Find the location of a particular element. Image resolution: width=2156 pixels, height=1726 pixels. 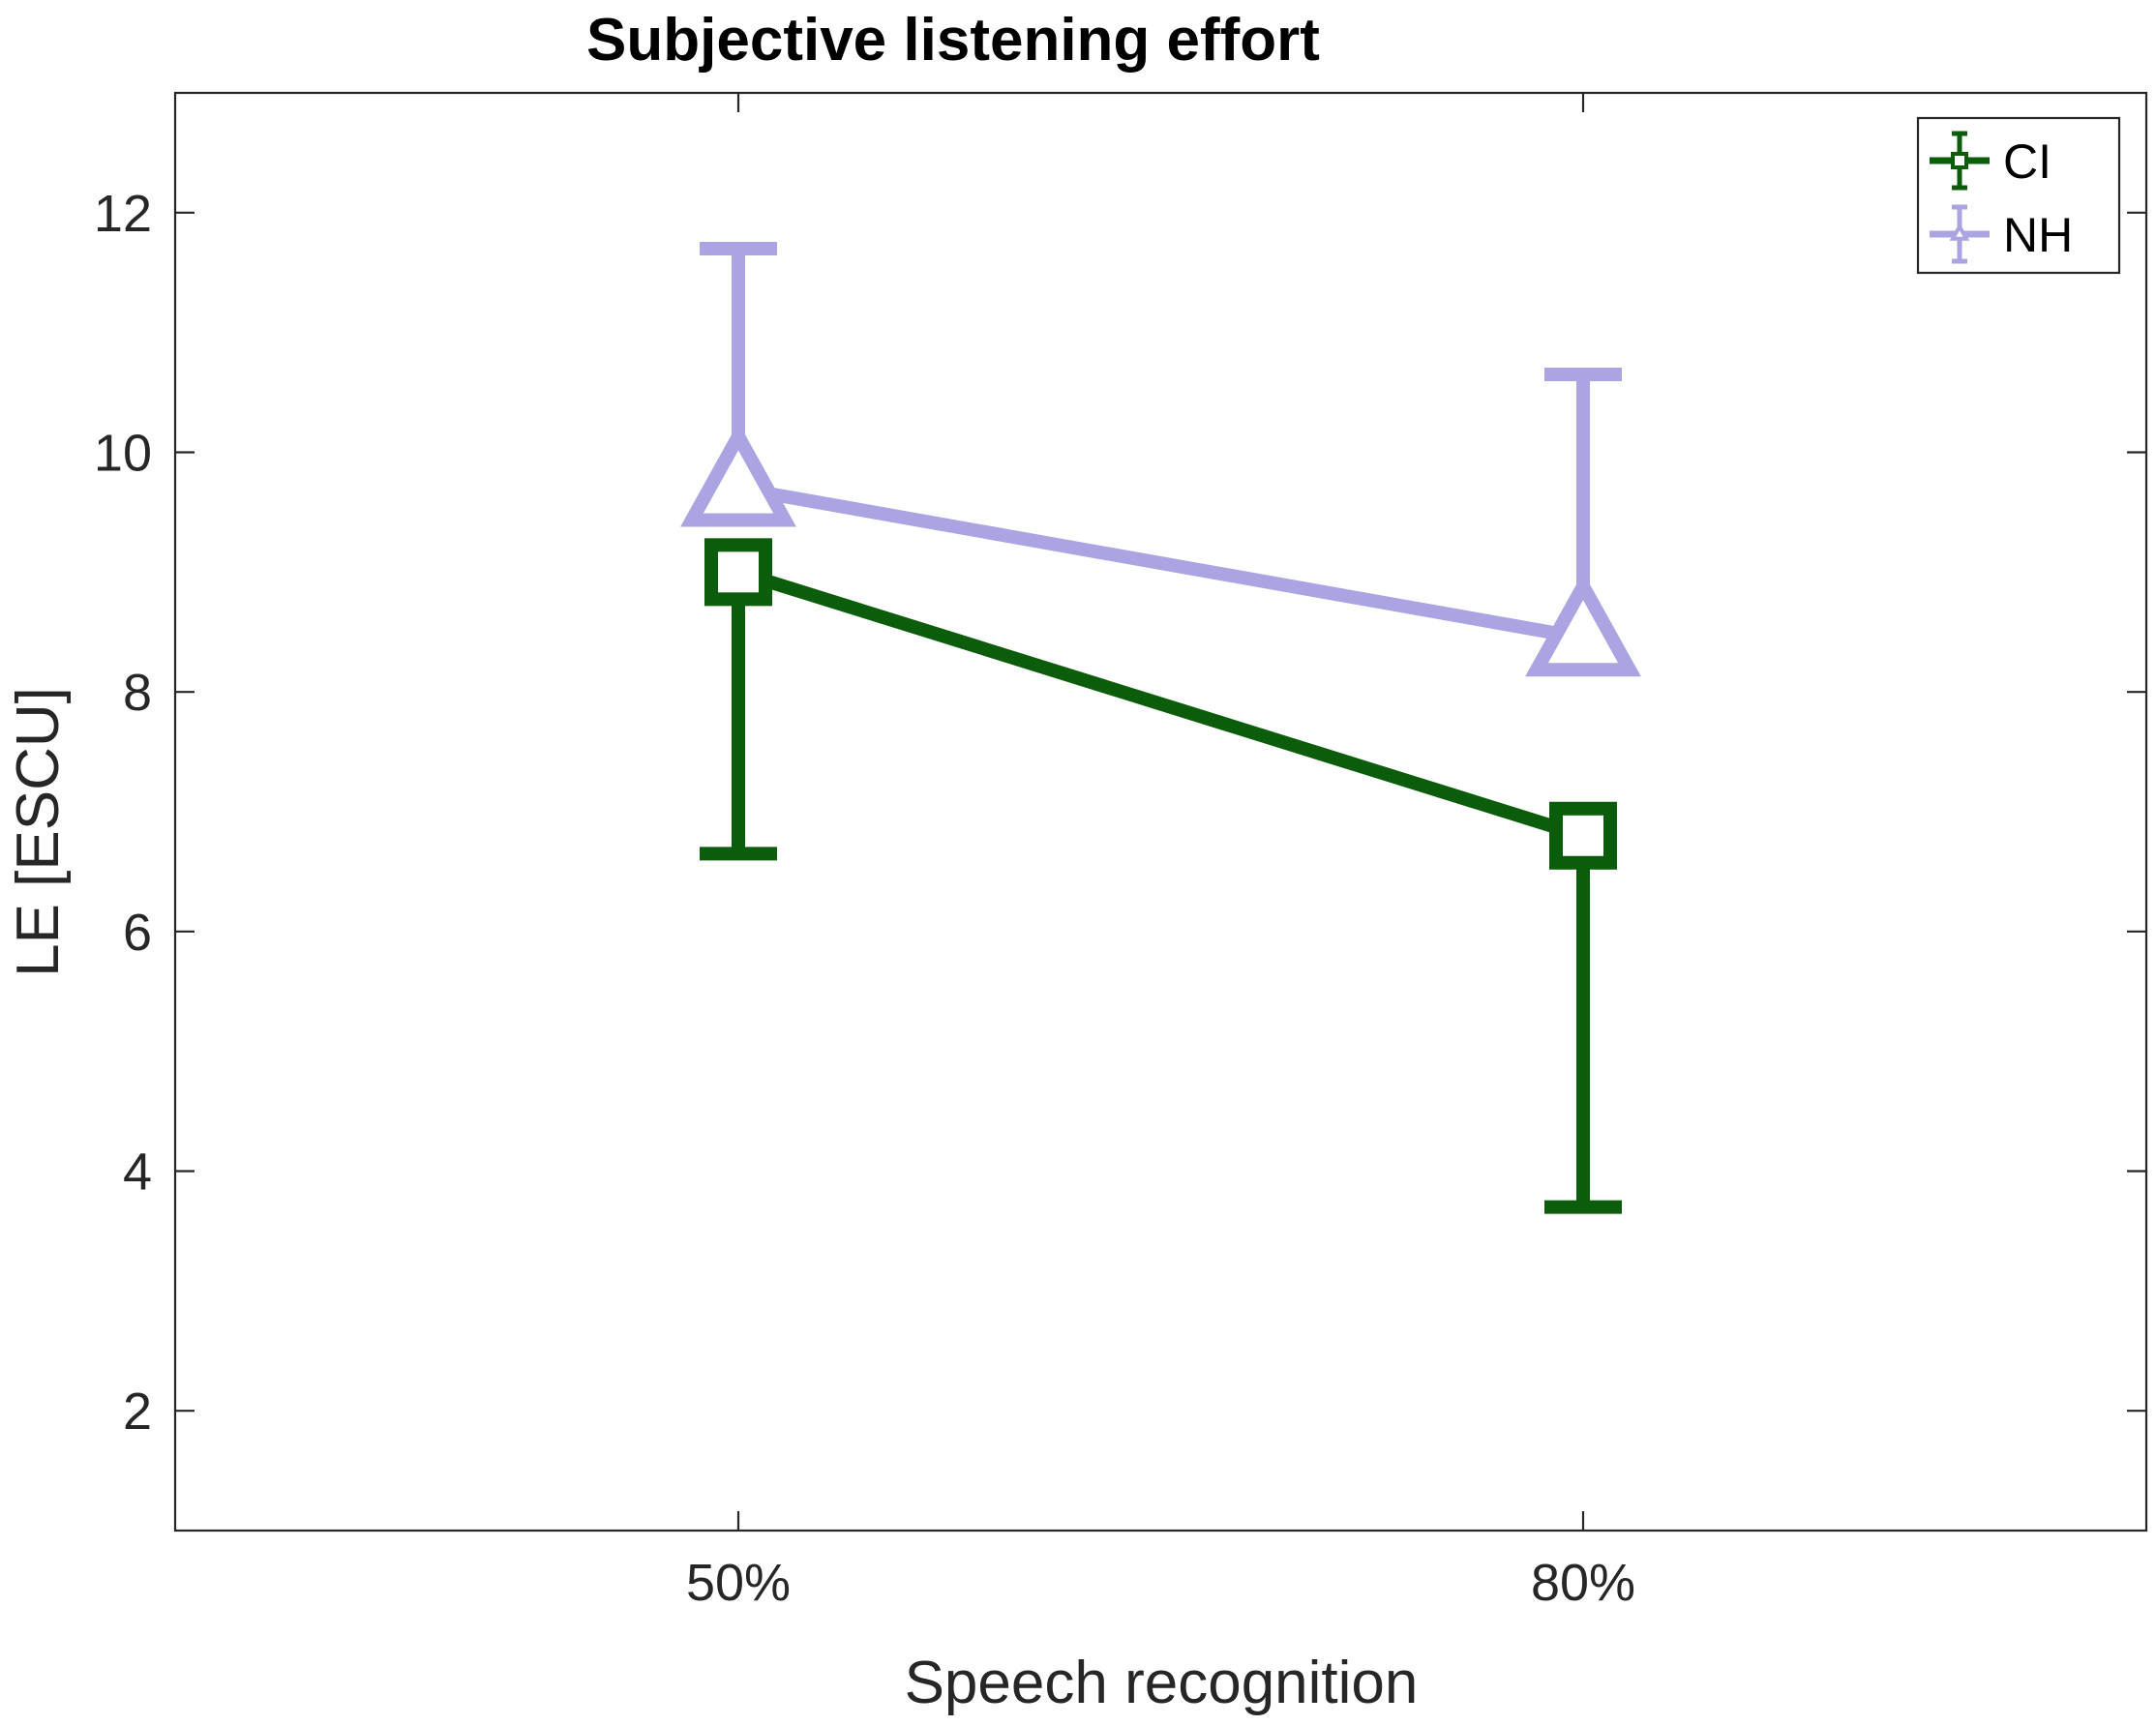

legend-box is located at coordinates (2018, 195).